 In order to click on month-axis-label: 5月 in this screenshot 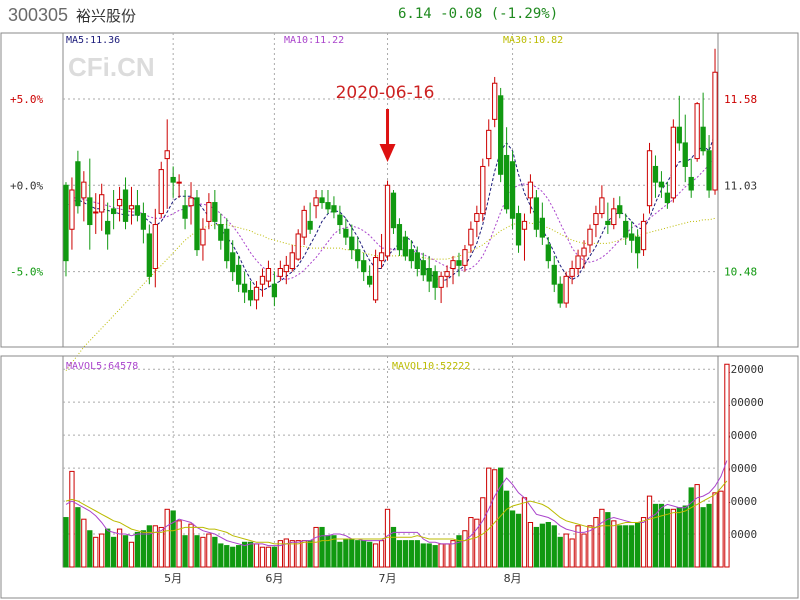, I will do `click(173, 578)`.